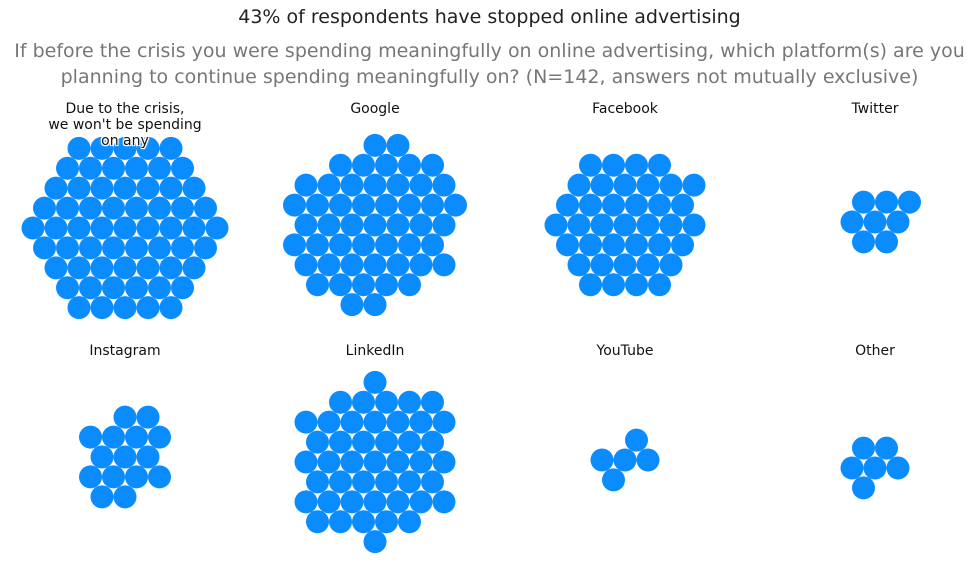  I want to click on group-label-line: Other, so click(875, 351).